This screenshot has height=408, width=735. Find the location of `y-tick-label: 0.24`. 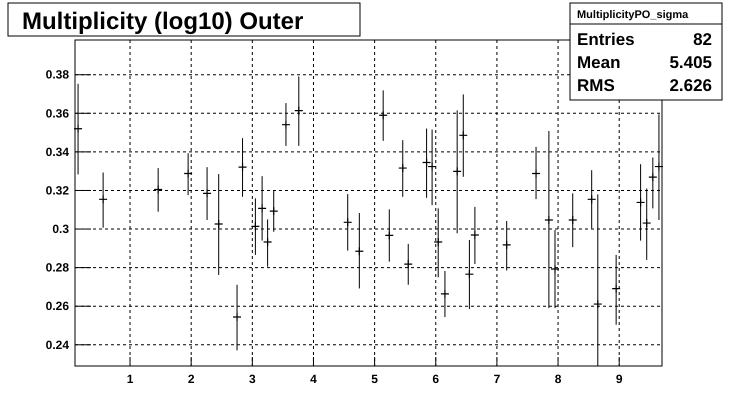

y-tick-label: 0.24 is located at coordinates (58, 345).